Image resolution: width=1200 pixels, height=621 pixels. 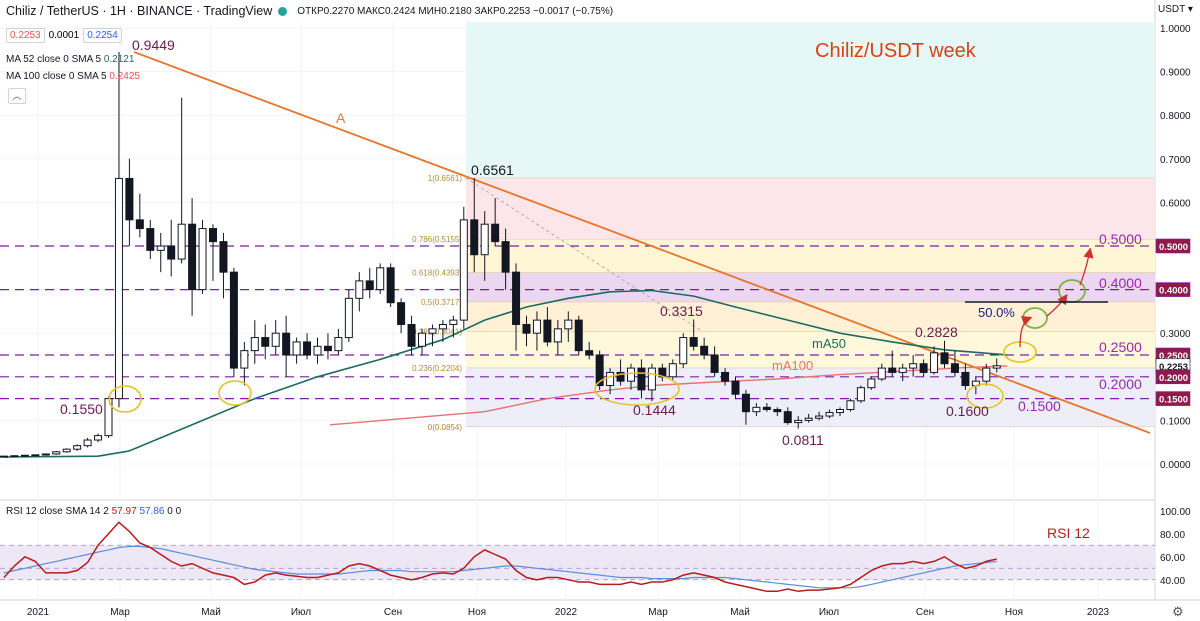 I want to click on rsi-tail: 0 0, so click(x=174, y=511).